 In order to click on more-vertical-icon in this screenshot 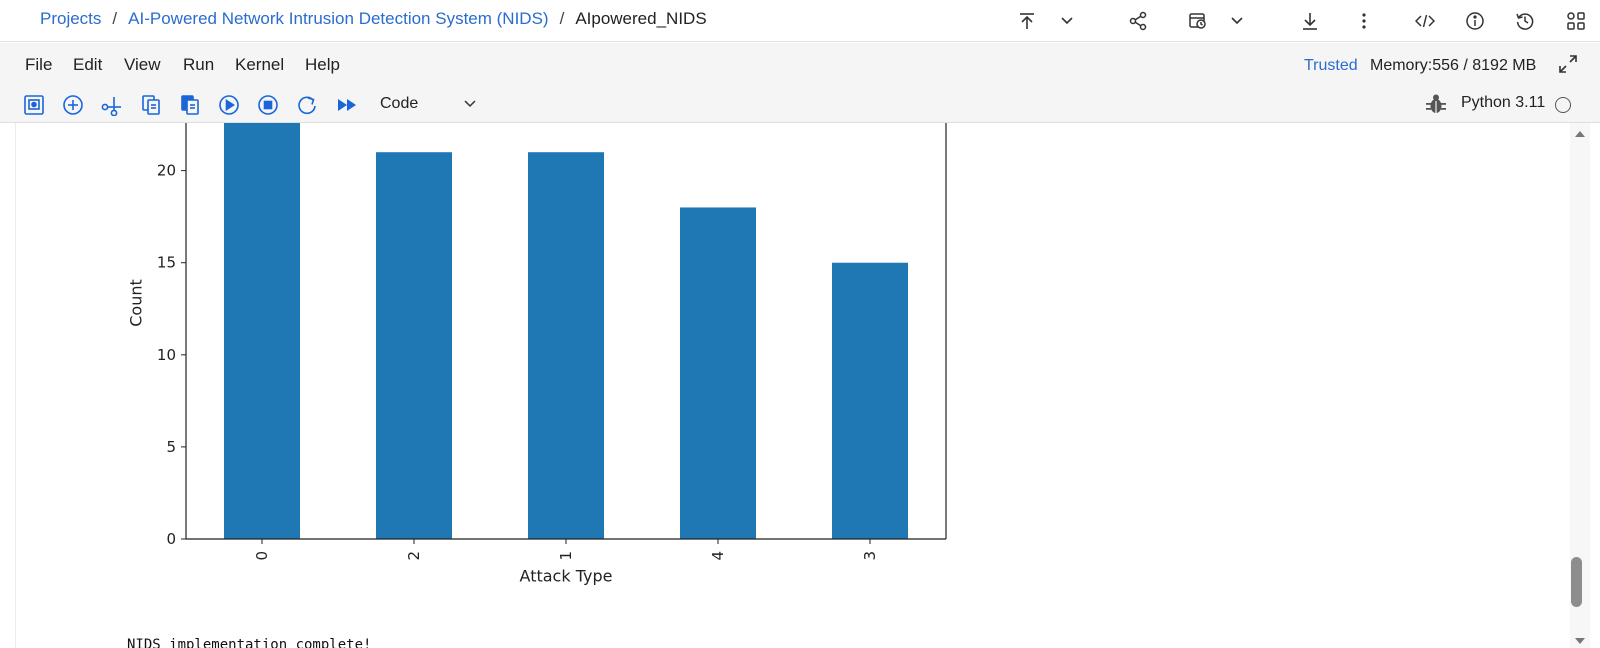, I will do `click(1364, 21)`.